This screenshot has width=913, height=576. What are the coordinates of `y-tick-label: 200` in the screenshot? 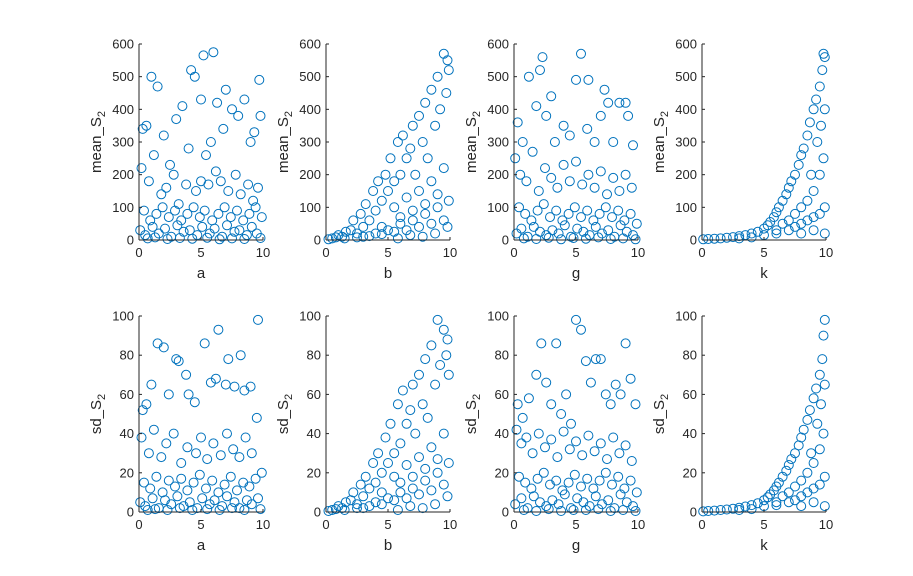 It's located at (498, 174).